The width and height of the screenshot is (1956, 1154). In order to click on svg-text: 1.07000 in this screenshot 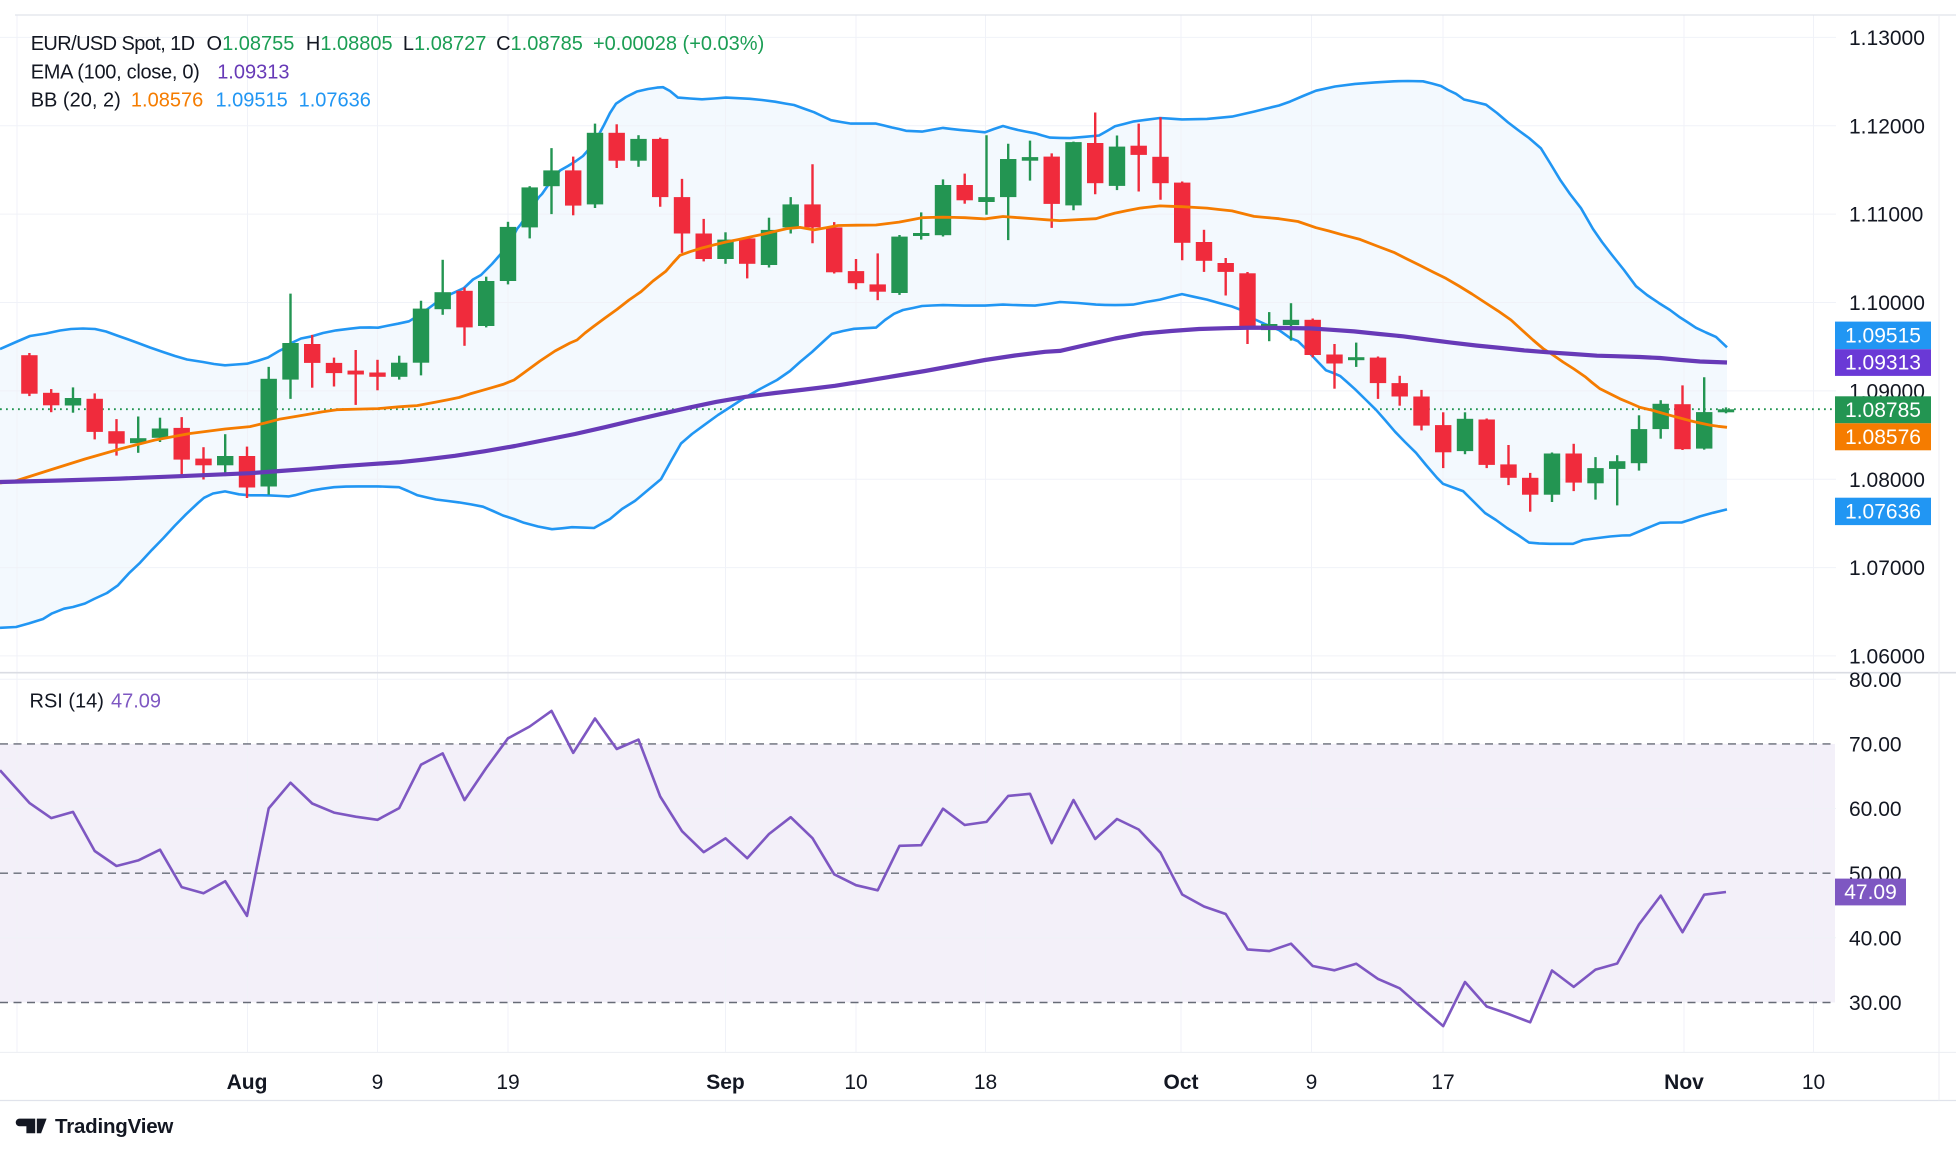, I will do `click(1887, 568)`.